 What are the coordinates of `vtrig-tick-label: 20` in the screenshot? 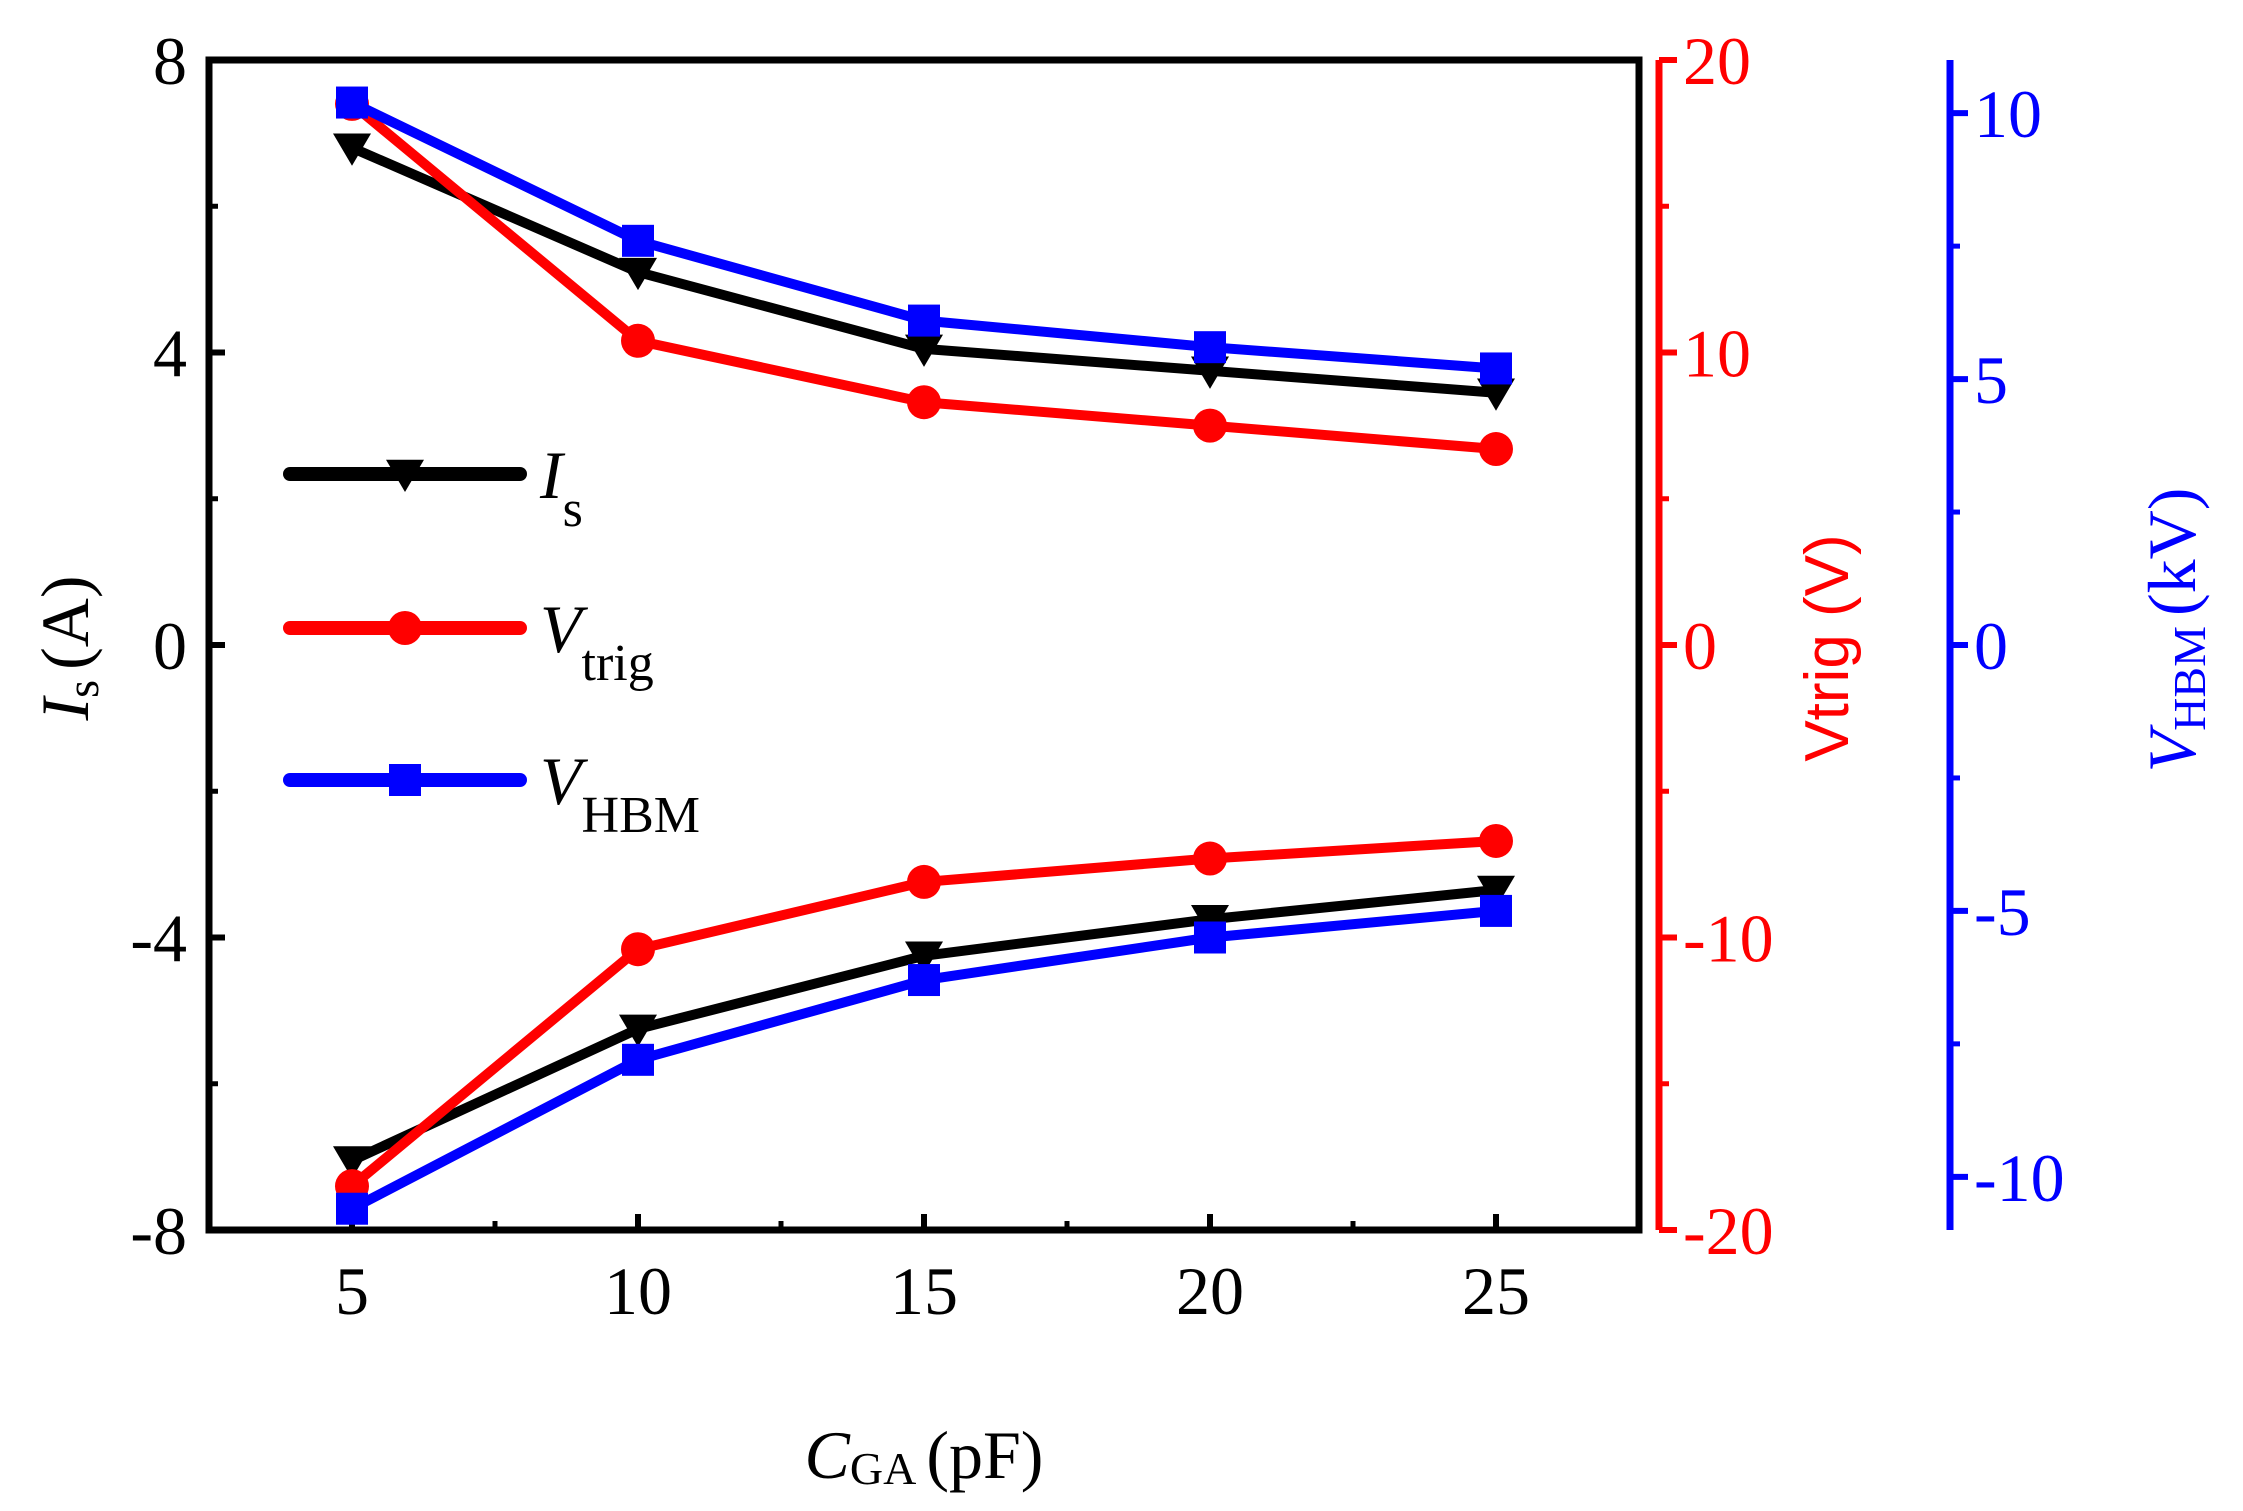 It's located at (1717, 61).